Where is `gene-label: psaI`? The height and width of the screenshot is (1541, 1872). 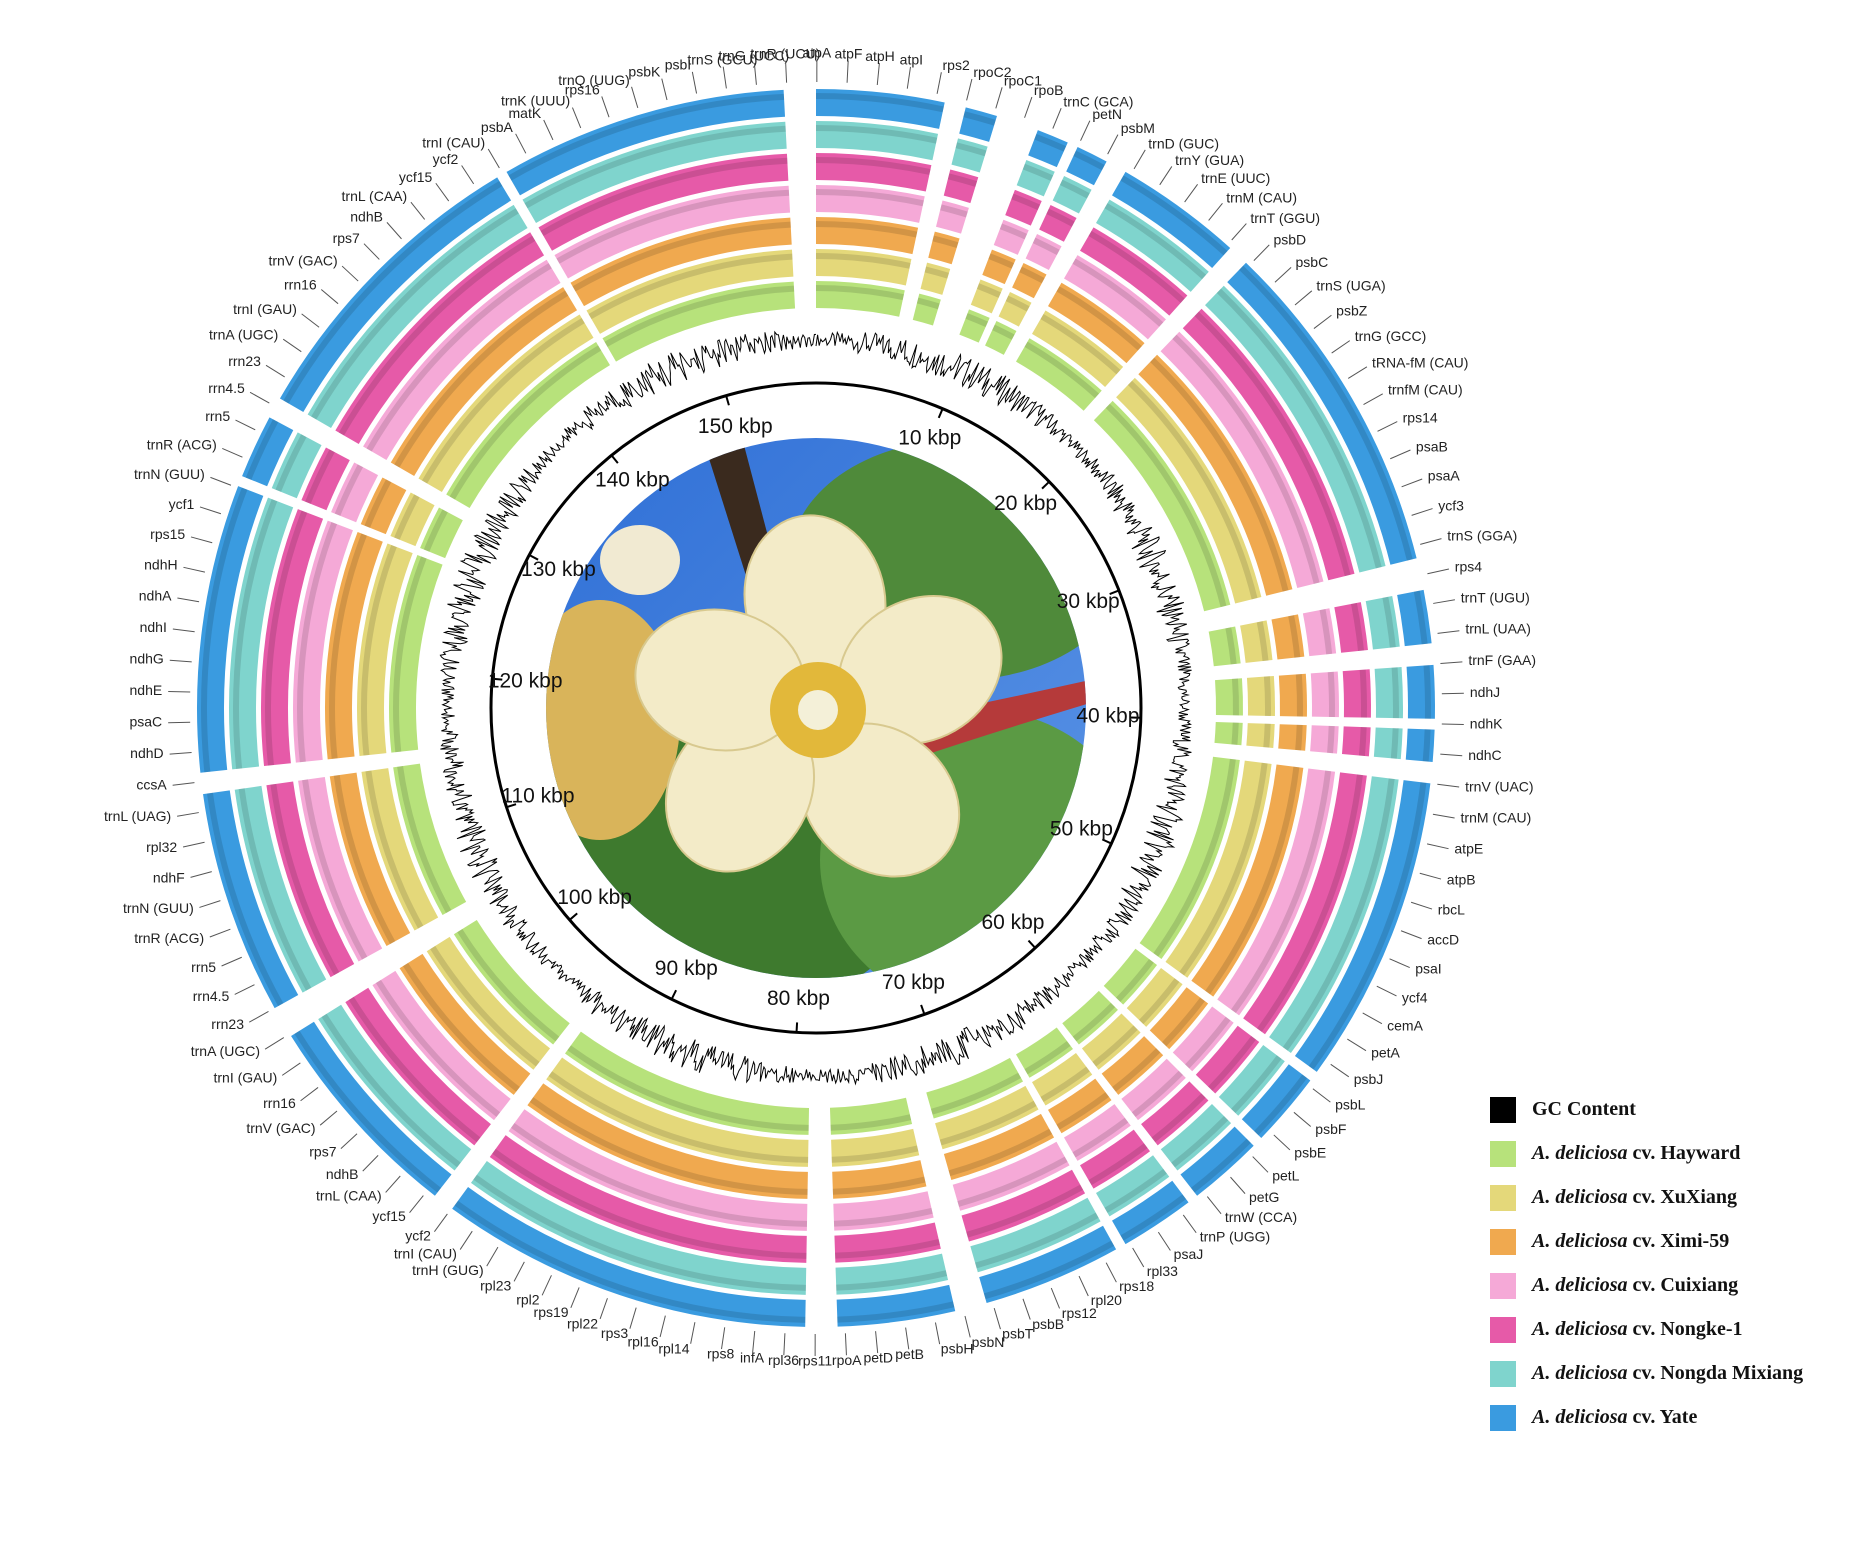 gene-label: psaI is located at coordinates (1428, 969).